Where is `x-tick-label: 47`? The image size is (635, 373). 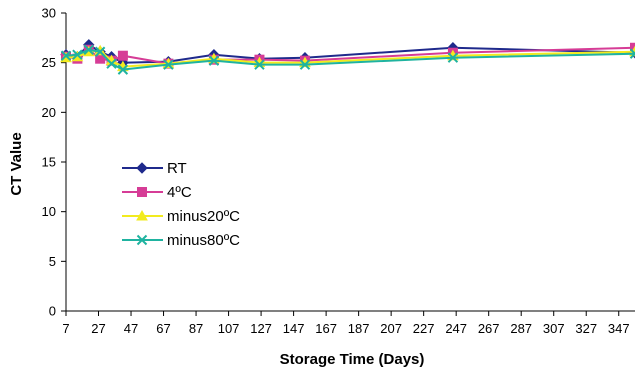
x-tick-label: 47 is located at coordinates (131, 328).